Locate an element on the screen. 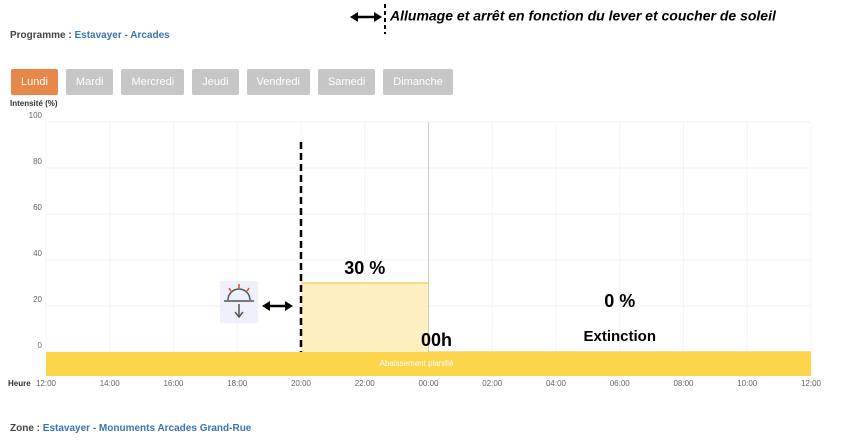 The image size is (852, 440). day-tab: Lundi is located at coordinates (34, 82).